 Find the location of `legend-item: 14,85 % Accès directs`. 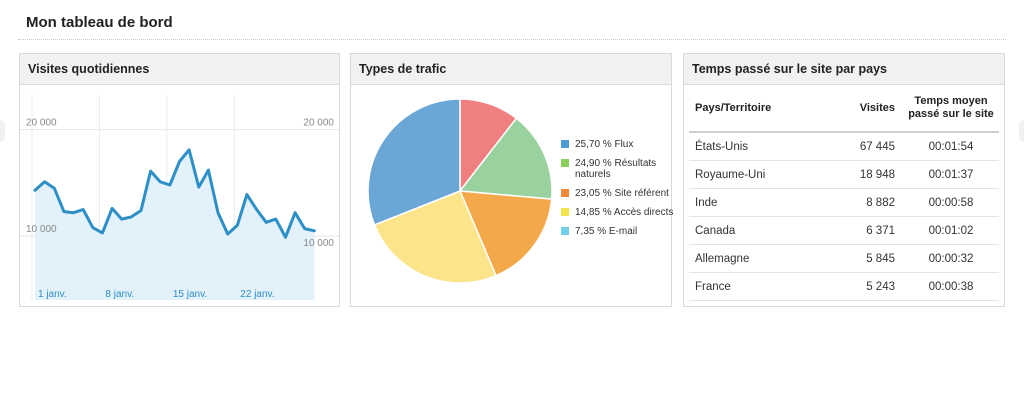

legend-item: 14,85 % Accès directs is located at coordinates (618, 212).